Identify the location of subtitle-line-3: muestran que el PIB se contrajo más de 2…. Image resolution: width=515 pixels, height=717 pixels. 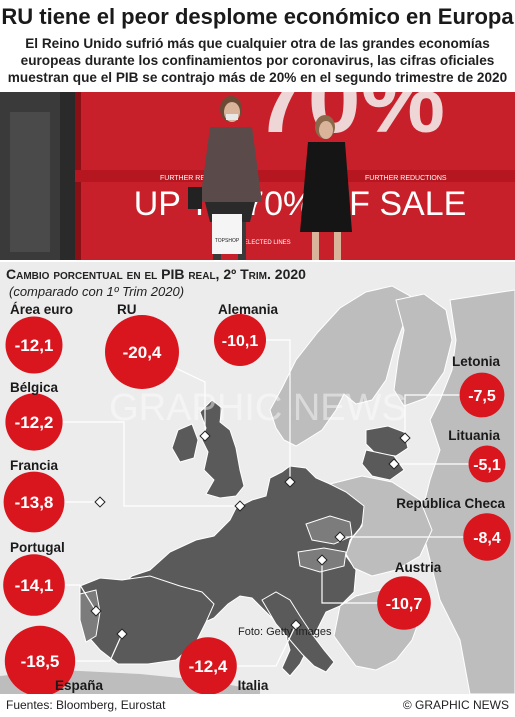
(257, 77).